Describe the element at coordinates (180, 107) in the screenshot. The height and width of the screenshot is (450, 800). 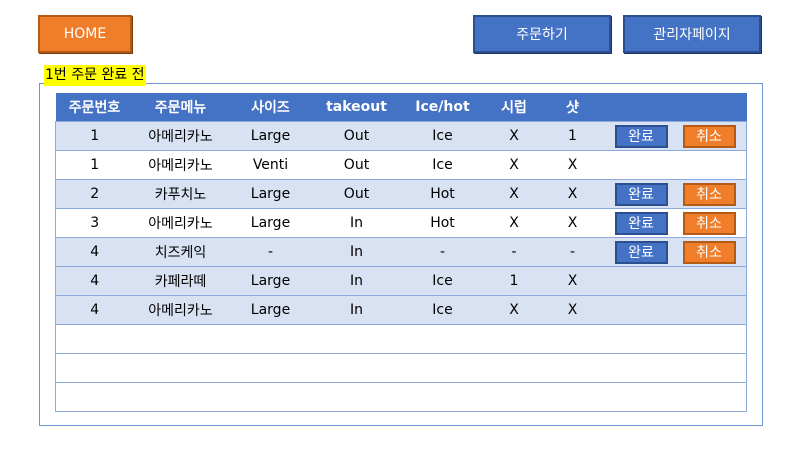
I see `header-menu: 주문메뉴` at that location.